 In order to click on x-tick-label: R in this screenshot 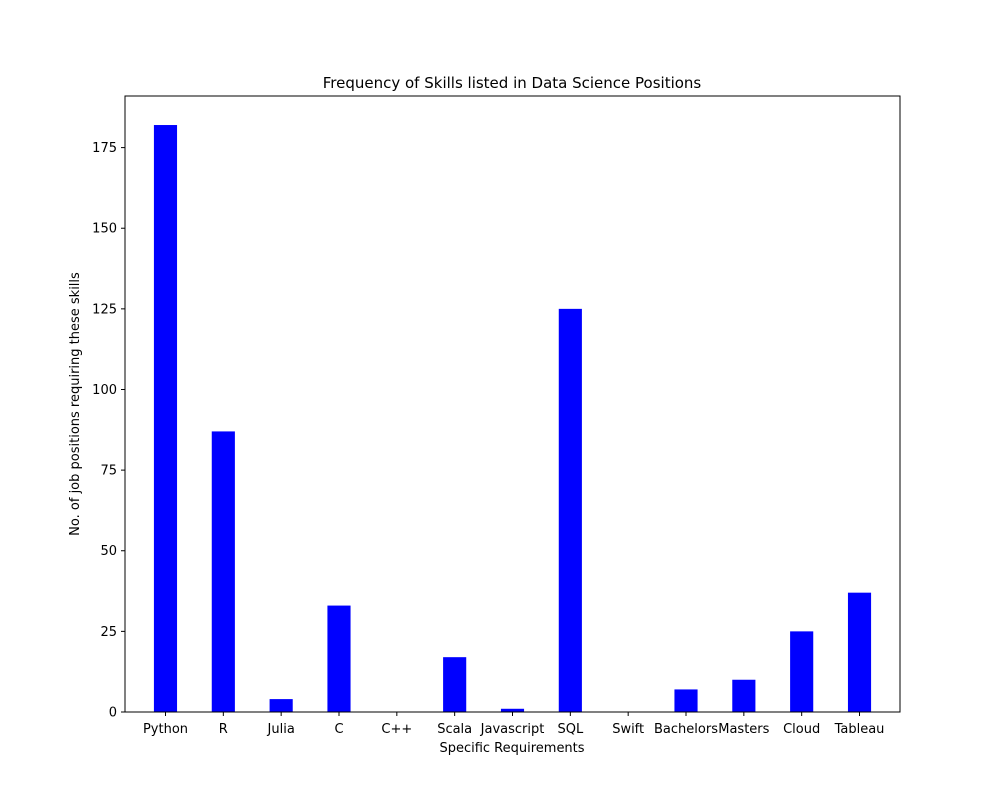, I will do `click(223, 729)`.